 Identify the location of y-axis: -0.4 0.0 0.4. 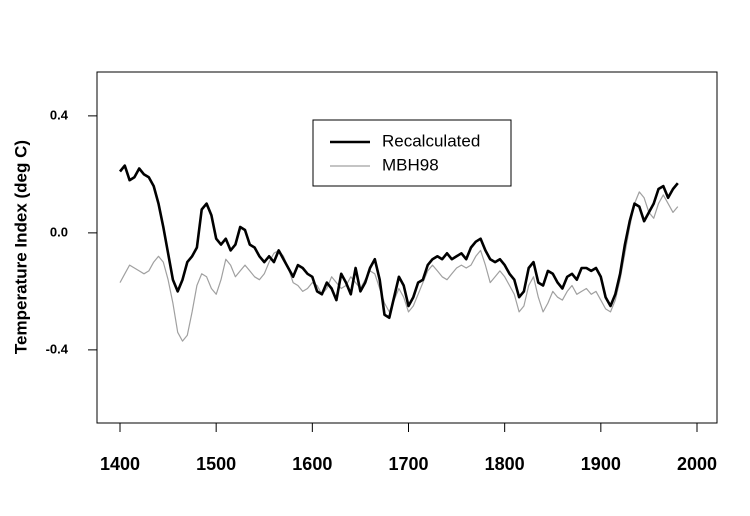
(71, 231).